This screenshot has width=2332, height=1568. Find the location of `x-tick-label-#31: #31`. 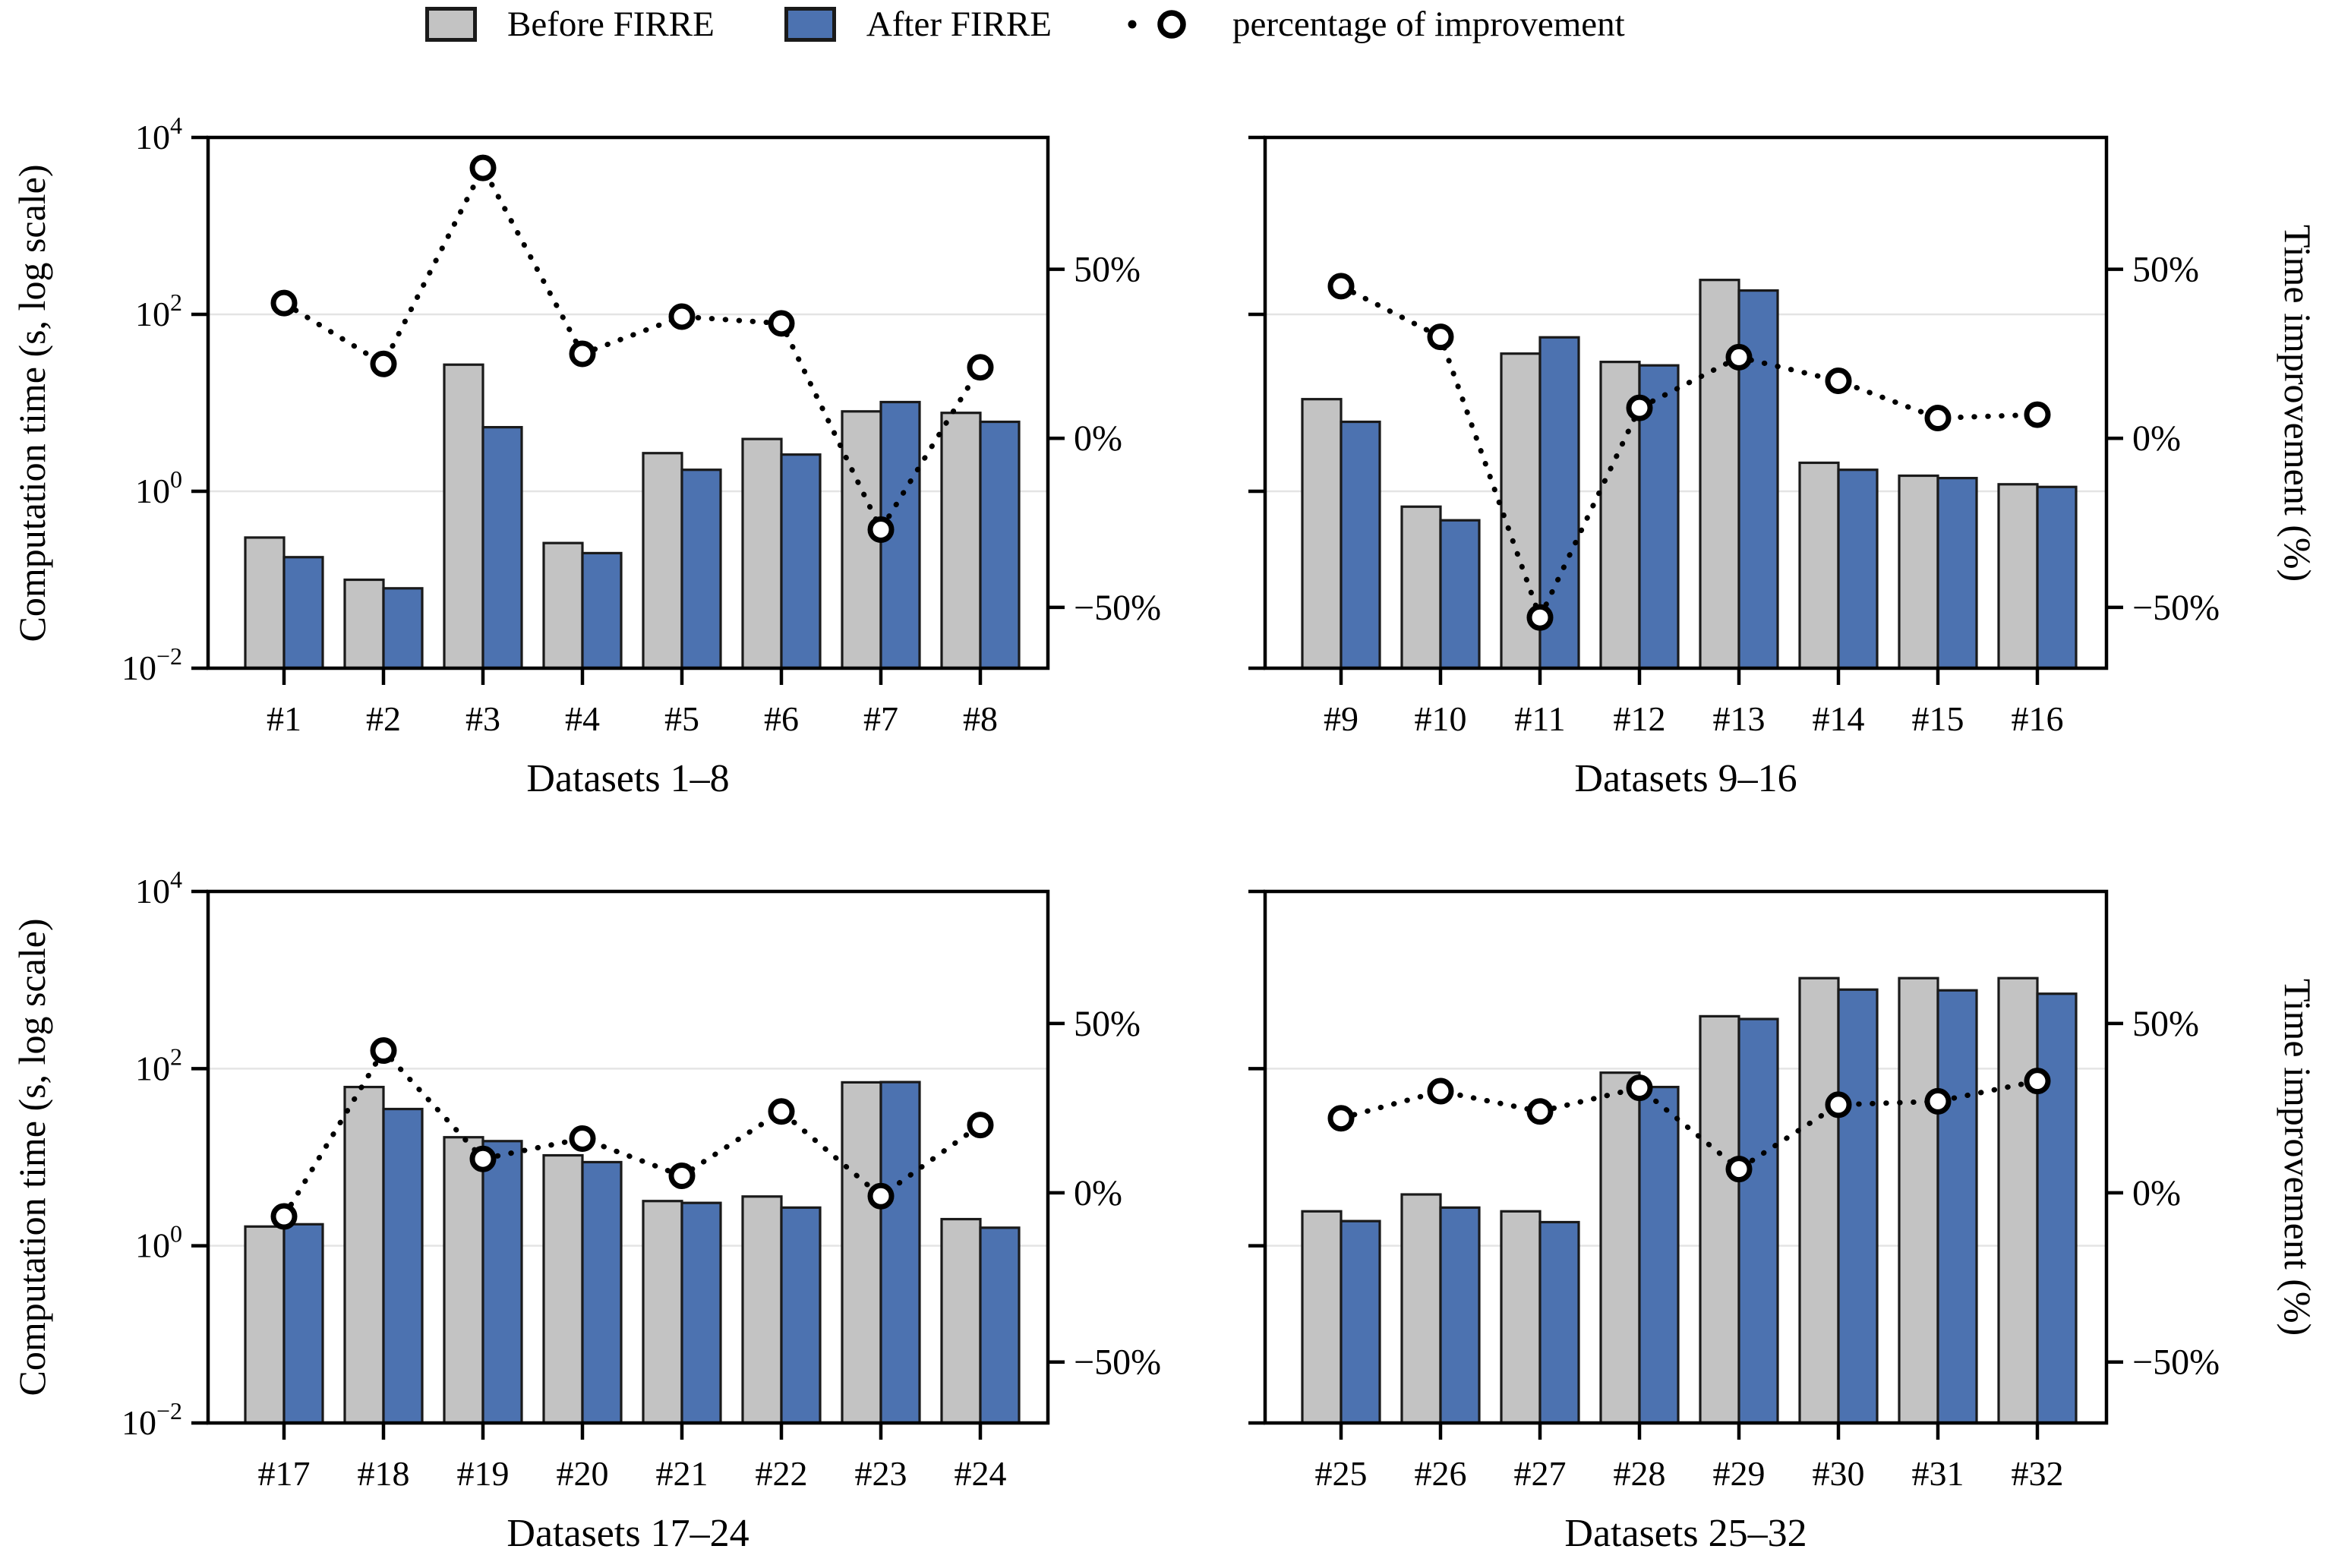

x-tick-label-#31: #31 is located at coordinates (1938, 1474).